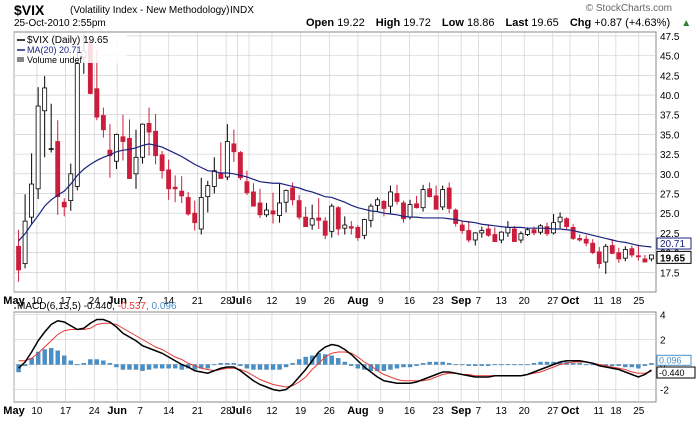 This screenshot has height=421, width=700. Describe the element at coordinates (60, 23) in the screenshot. I see `quote-date: 25-Oct-2010 2:55pm` at that location.